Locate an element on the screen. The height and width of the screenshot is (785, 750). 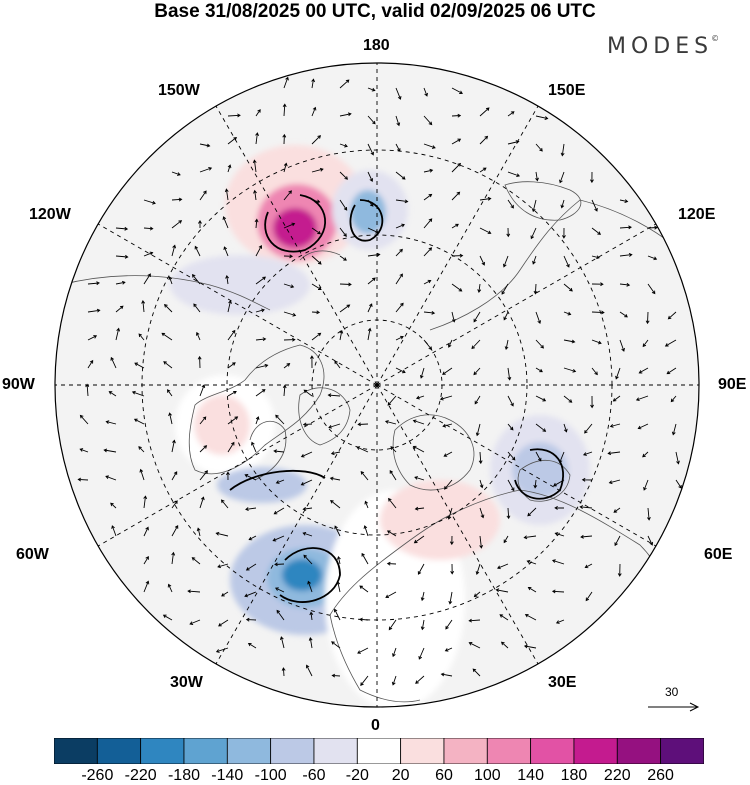
lon-label-120w: 120W is located at coordinates (50, 214).